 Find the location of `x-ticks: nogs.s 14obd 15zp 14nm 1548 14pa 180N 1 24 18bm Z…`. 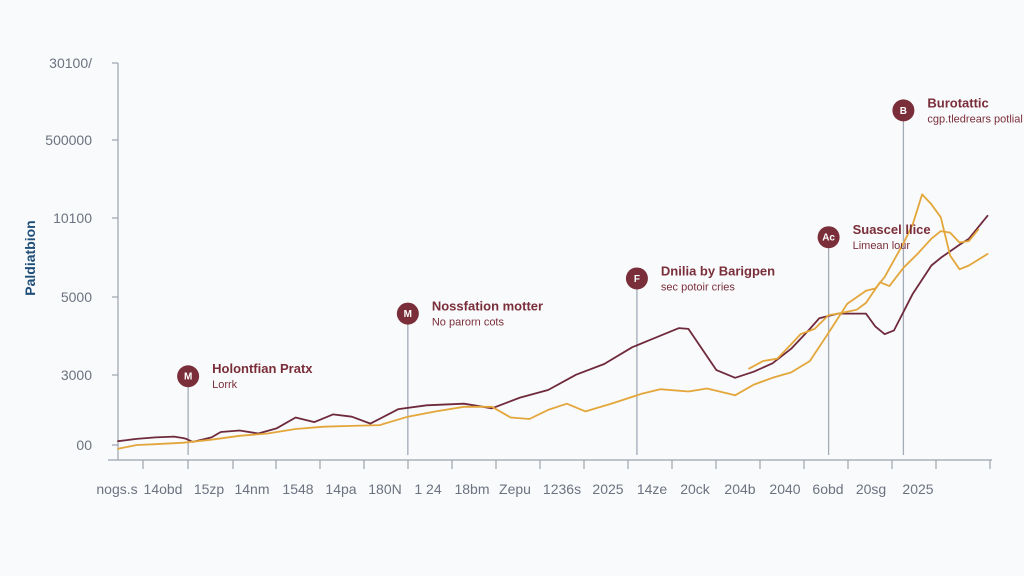

x-ticks: nogs.s 14obd 15zp 14nm 1548 14pa 180N 1 24 18bm Z… is located at coordinates (543, 478).